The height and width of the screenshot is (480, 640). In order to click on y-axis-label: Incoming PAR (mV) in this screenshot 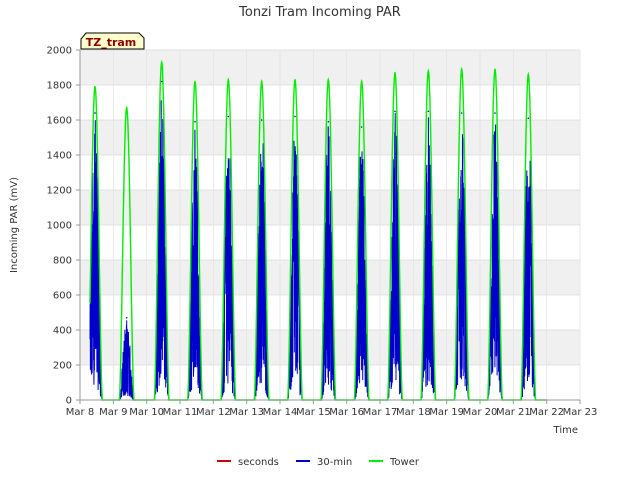, I will do `click(14, 225)`.